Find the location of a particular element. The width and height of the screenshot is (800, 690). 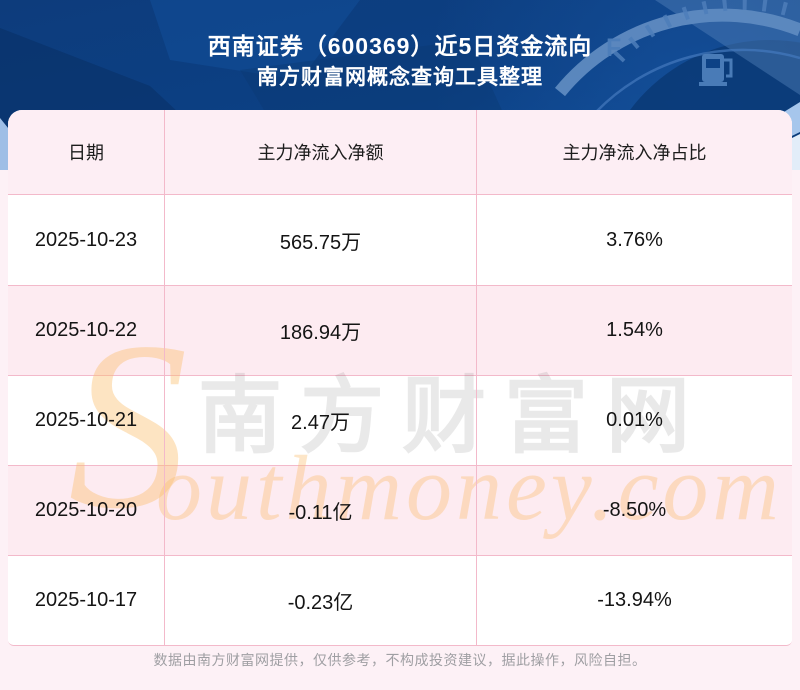

cell-date: 2025-10-21 is located at coordinates (86, 420).